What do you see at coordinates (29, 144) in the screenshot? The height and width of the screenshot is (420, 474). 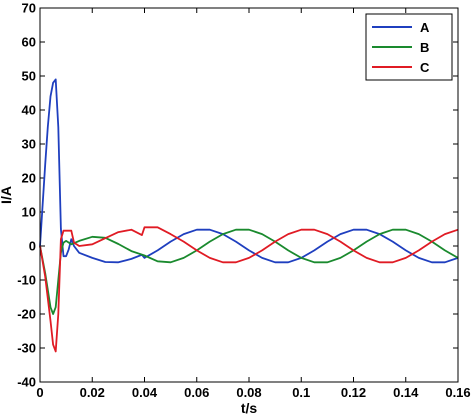 I see `y-tick-label: 30` at bounding box center [29, 144].